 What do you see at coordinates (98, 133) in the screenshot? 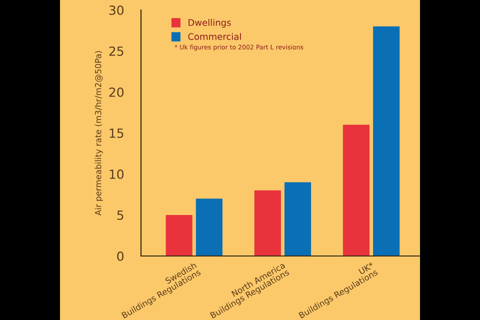
I see `y-axis-title: Air permeability rate (m3/hr/m2@50Pa)` at bounding box center [98, 133].